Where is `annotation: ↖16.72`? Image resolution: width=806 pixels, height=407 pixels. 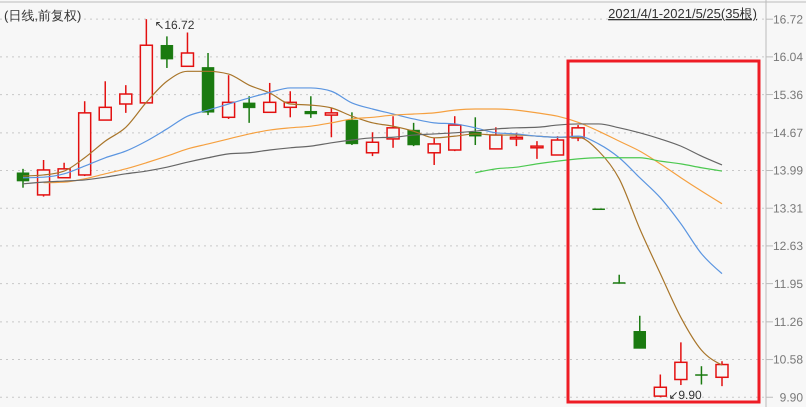
annotation: ↖16.72 is located at coordinates (174, 25).